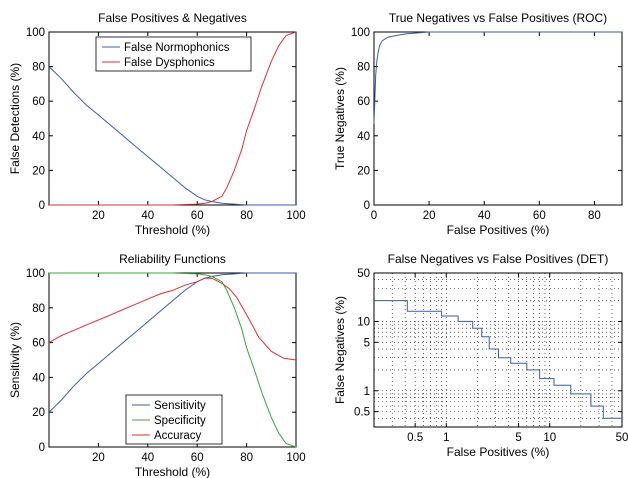 The height and width of the screenshot is (478, 628). Describe the element at coordinates (169, 63) in the screenshot. I see `legend-label: False Dysphonics` at that location.